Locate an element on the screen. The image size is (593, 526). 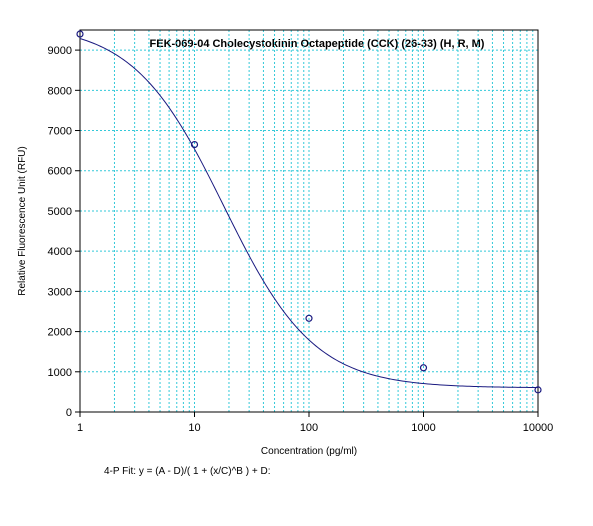
y-tick-label: 2000 is located at coordinates (60, 333).